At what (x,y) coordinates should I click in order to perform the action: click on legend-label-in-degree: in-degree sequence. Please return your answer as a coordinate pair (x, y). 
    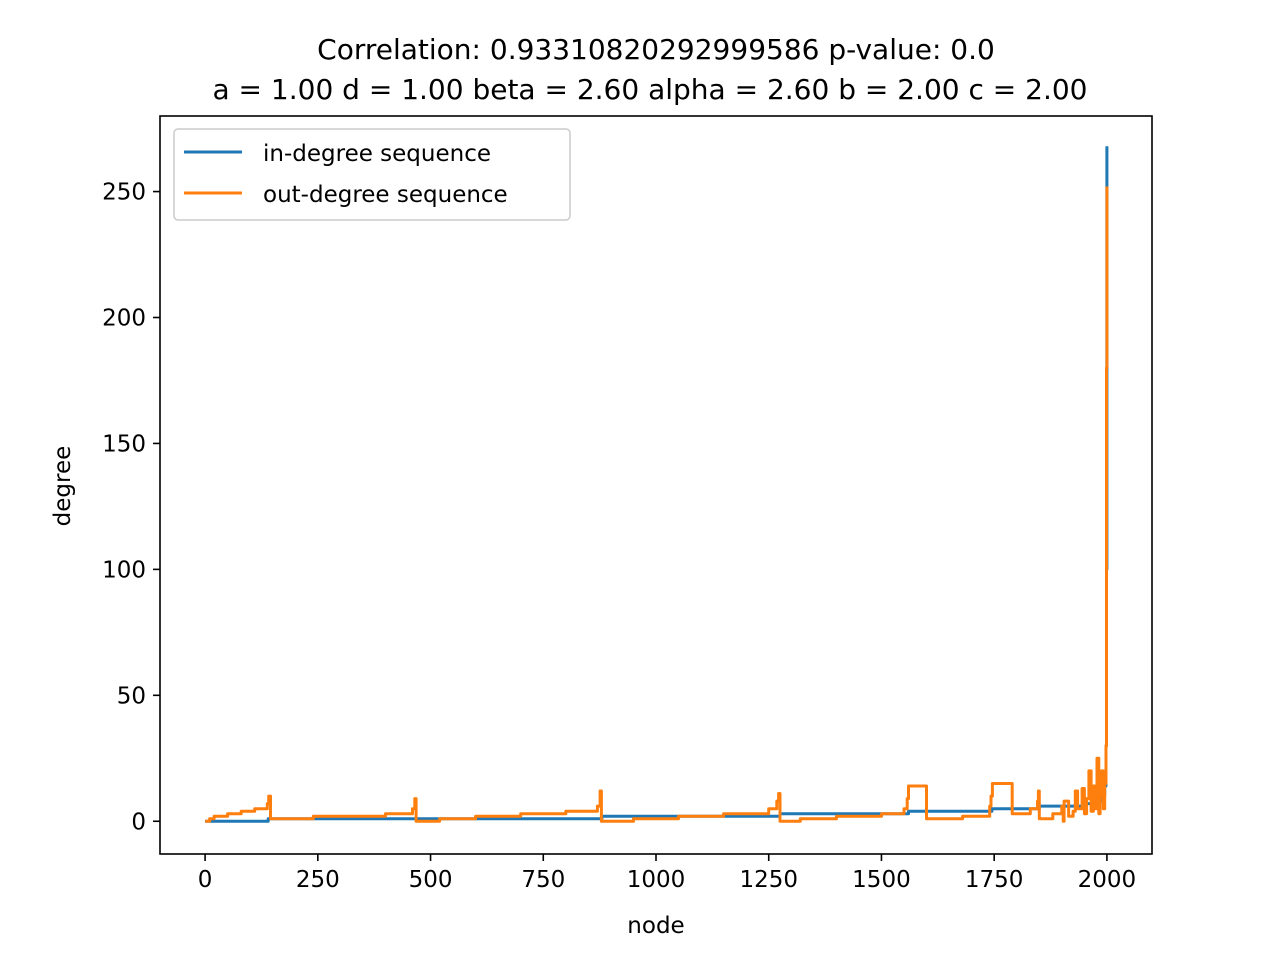
    Looking at the image, I should click on (377, 154).